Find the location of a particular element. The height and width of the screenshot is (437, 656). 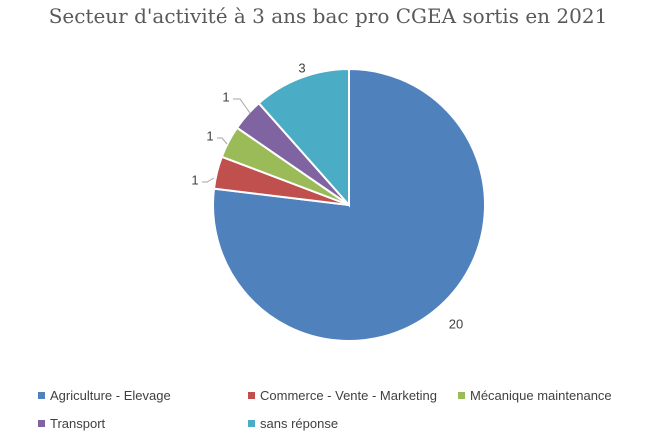

data-label-3: 1 is located at coordinates (225, 96).